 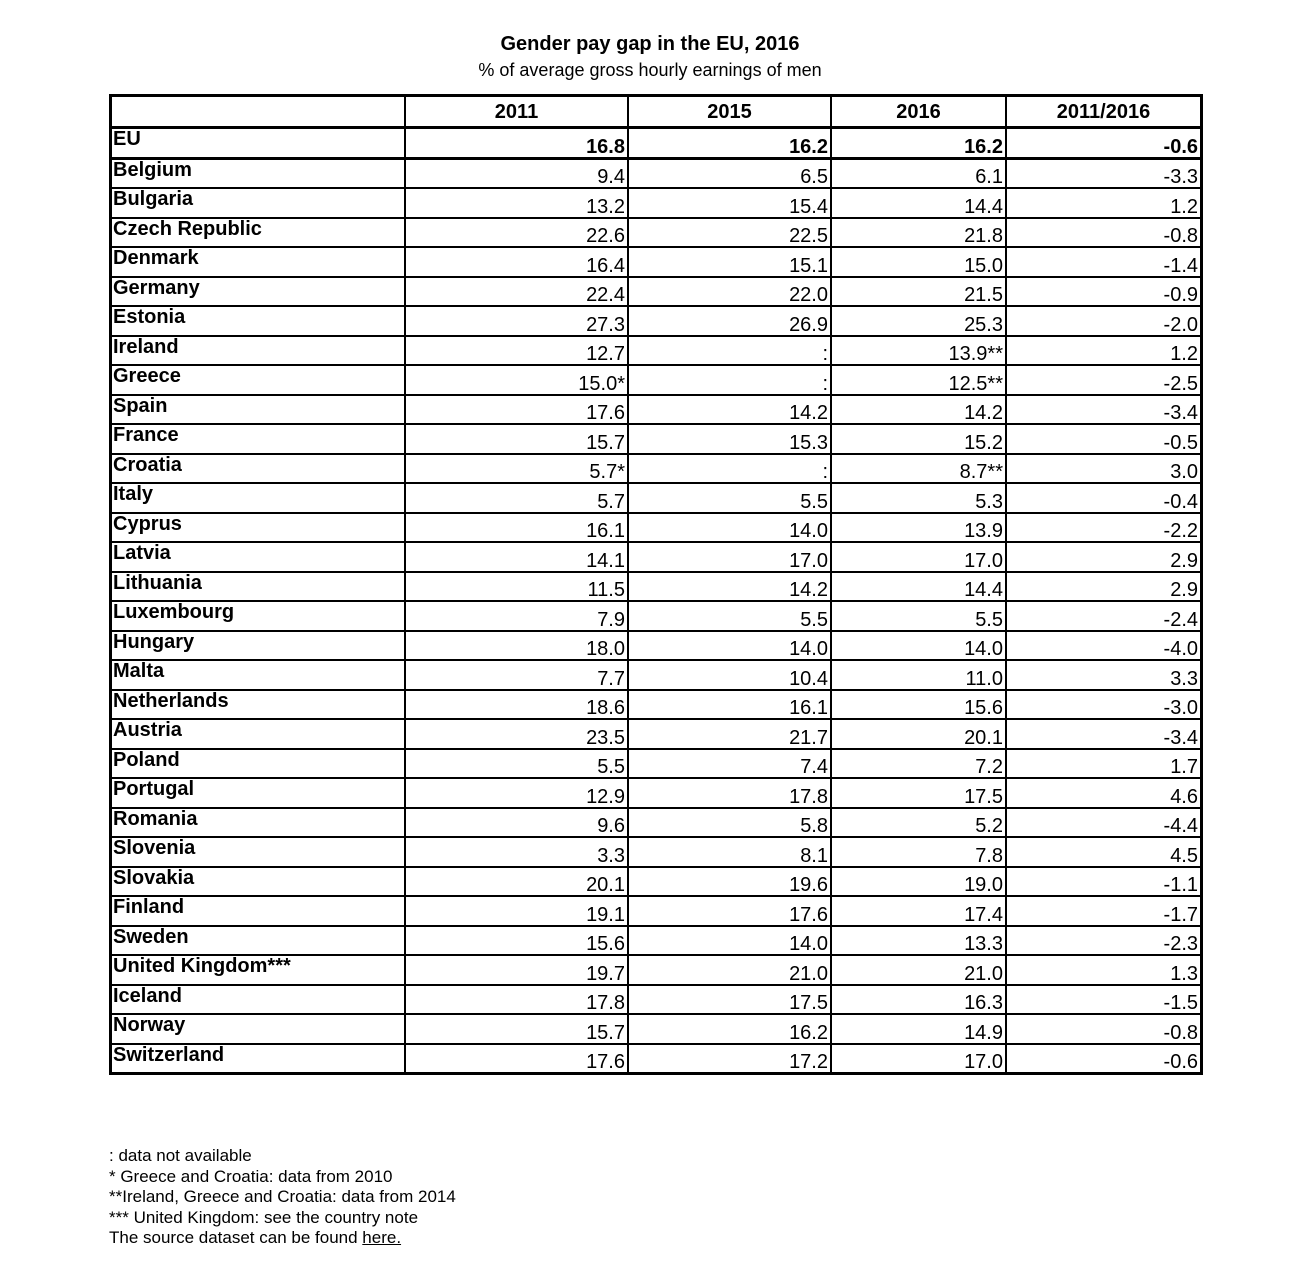 I want to click on cell-change-2011-2016: -3.3, so click(x=1104, y=173).